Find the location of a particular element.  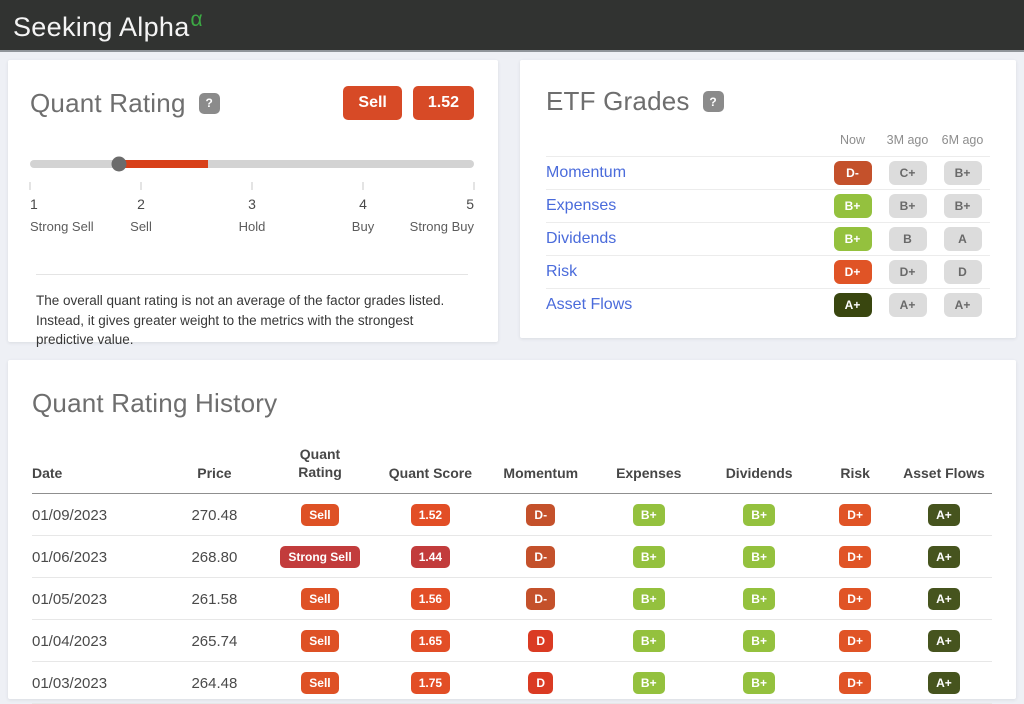

quant-score-badge: 1.56 is located at coordinates (430, 599).